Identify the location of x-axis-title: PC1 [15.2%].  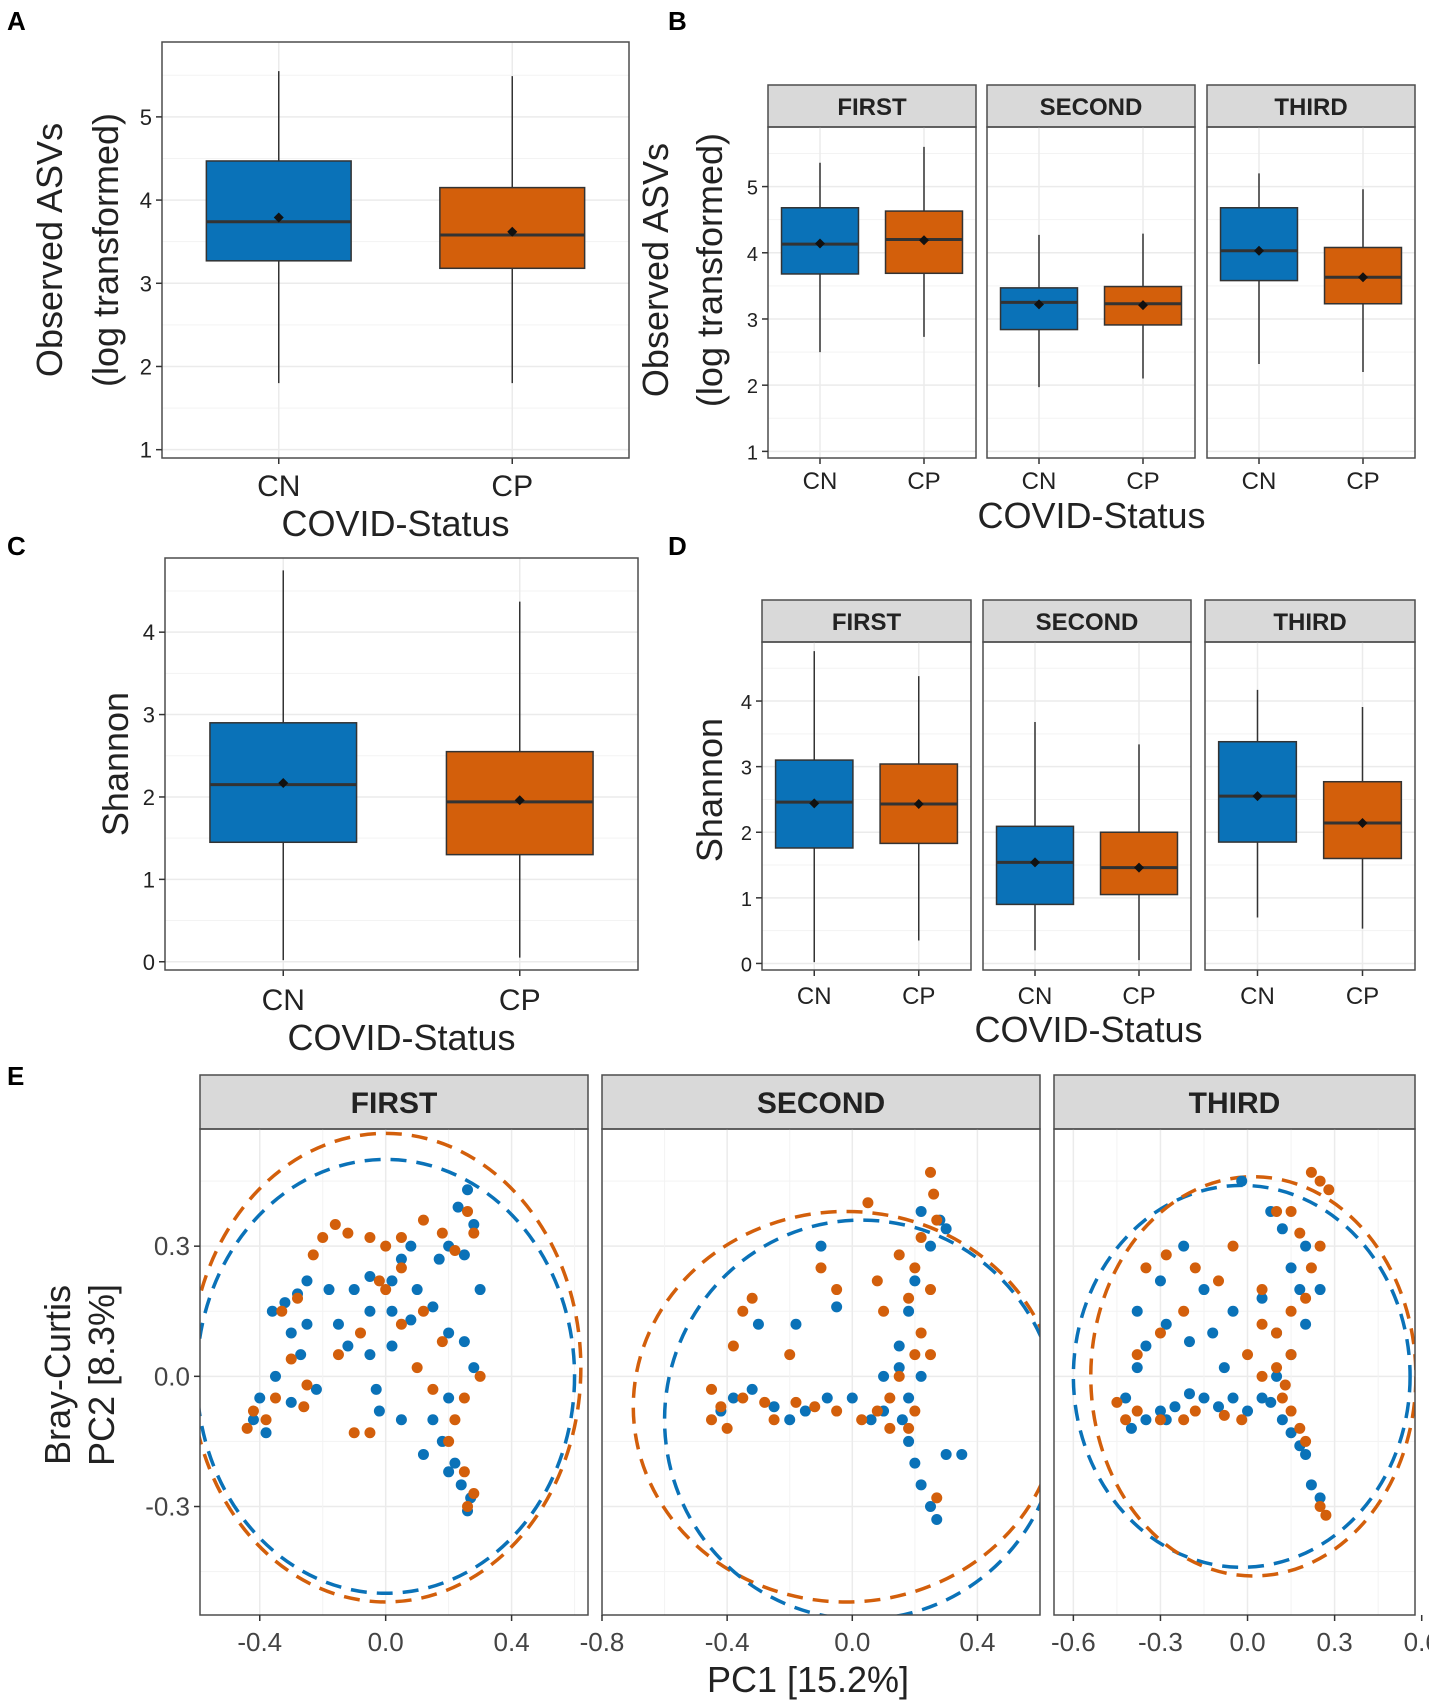
(808, 1679).